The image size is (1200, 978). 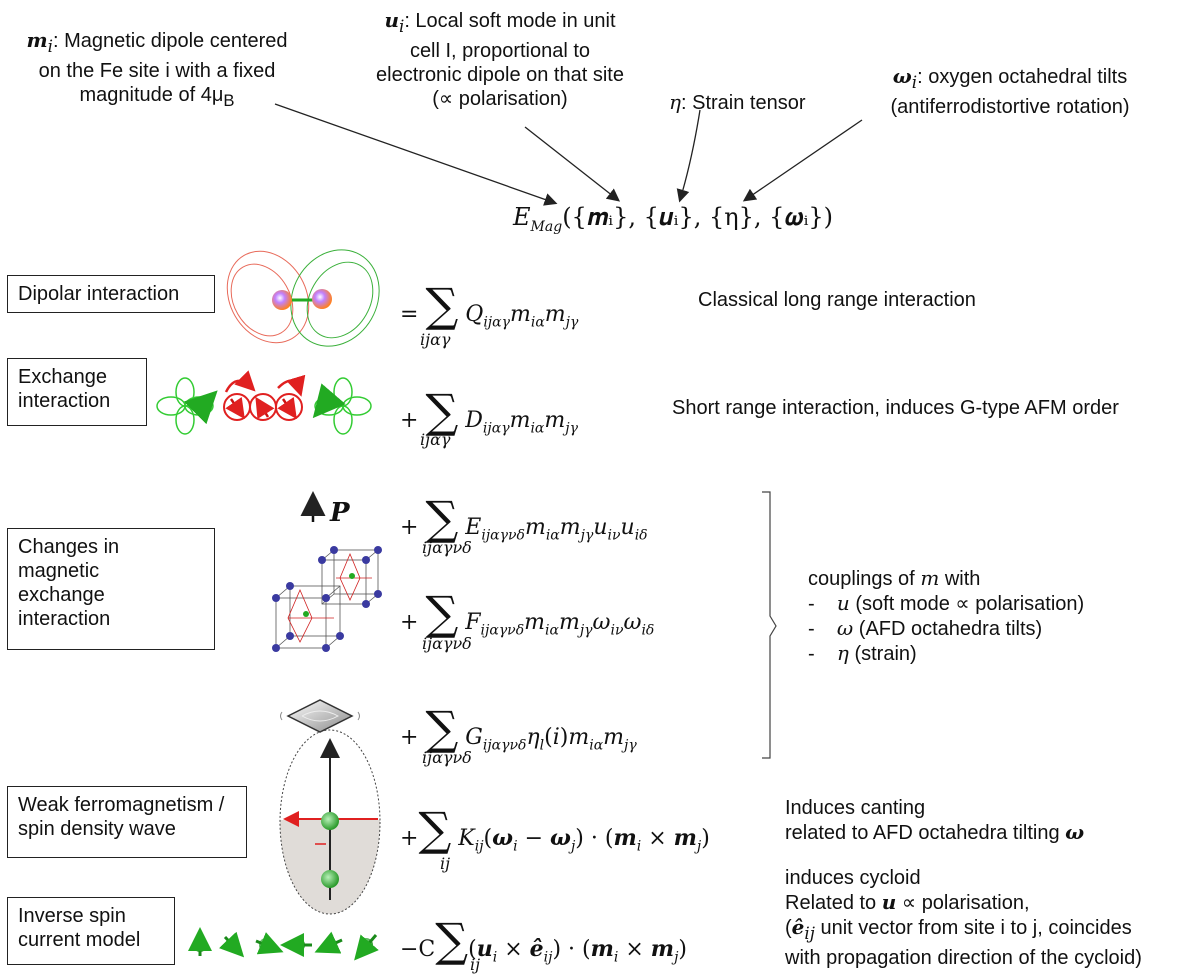 I want to click on label-weak-ferromagnetism: Weak ferromagnetism / spin density wave, so click(x=127, y=822).